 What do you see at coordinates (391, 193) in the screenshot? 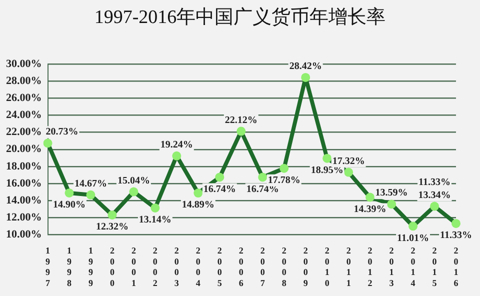
I see `data-label: 13.59%` at bounding box center [391, 193].